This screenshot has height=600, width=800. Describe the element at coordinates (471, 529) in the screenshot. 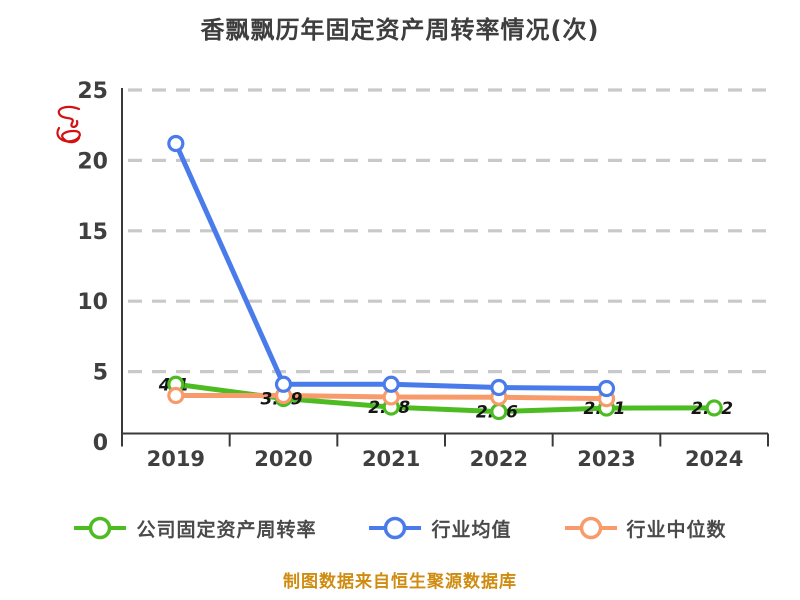

I see `legend-label: 行业均值` at that location.